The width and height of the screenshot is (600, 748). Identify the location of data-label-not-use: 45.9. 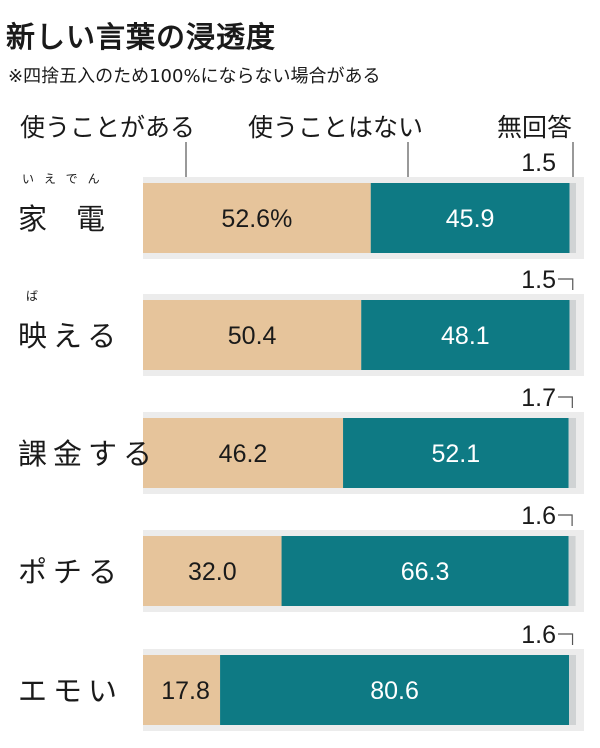
(470, 219).